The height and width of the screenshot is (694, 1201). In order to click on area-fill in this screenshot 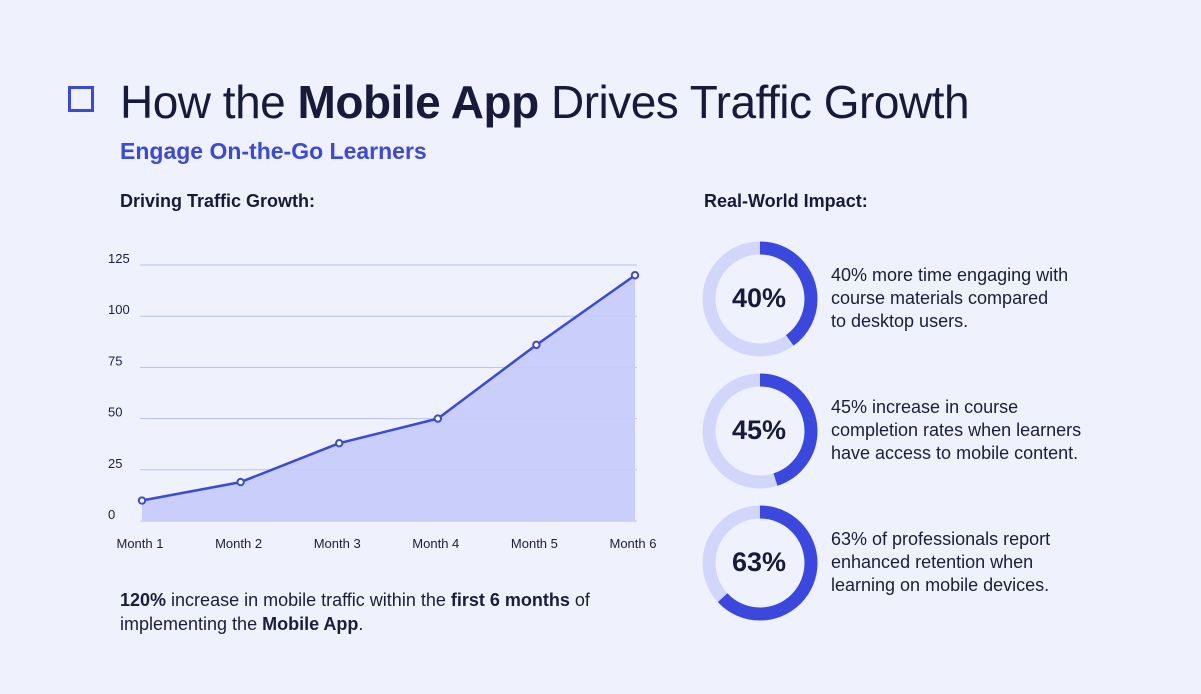, I will do `click(388, 398)`.